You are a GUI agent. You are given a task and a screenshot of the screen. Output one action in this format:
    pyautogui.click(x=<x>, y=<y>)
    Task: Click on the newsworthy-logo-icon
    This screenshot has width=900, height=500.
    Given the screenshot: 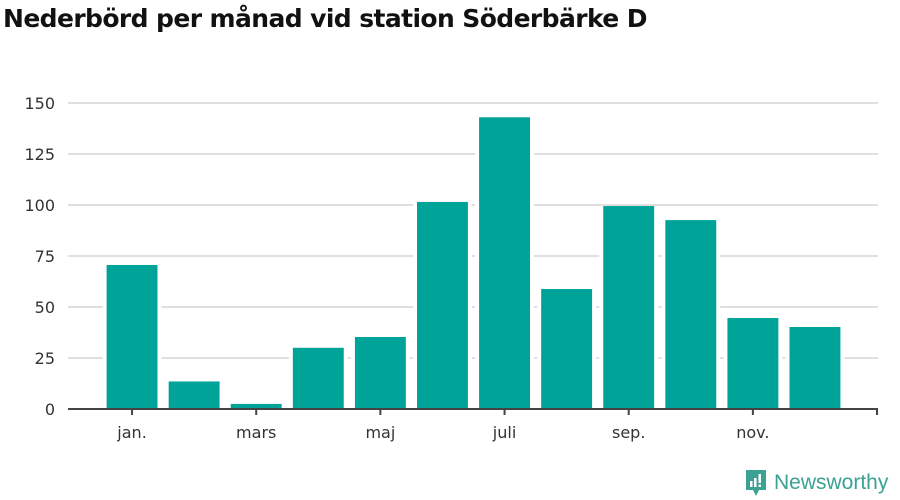 What is the action you would take?
    pyautogui.click(x=756, y=483)
    